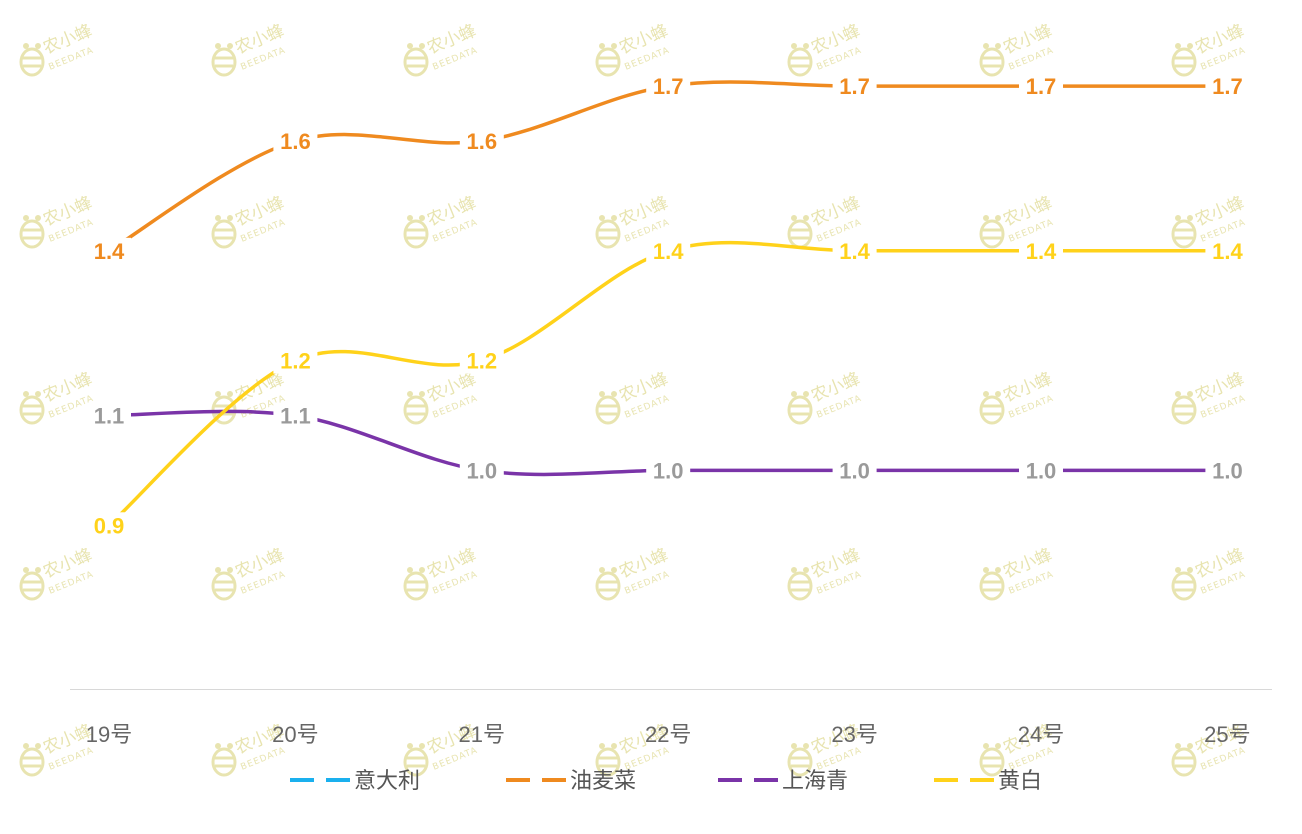 This screenshot has height=834, width=1302. What do you see at coordinates (295, 734) in the screenshot?
I see `x-tick-label: 20号` at bounding box center [295, 734].